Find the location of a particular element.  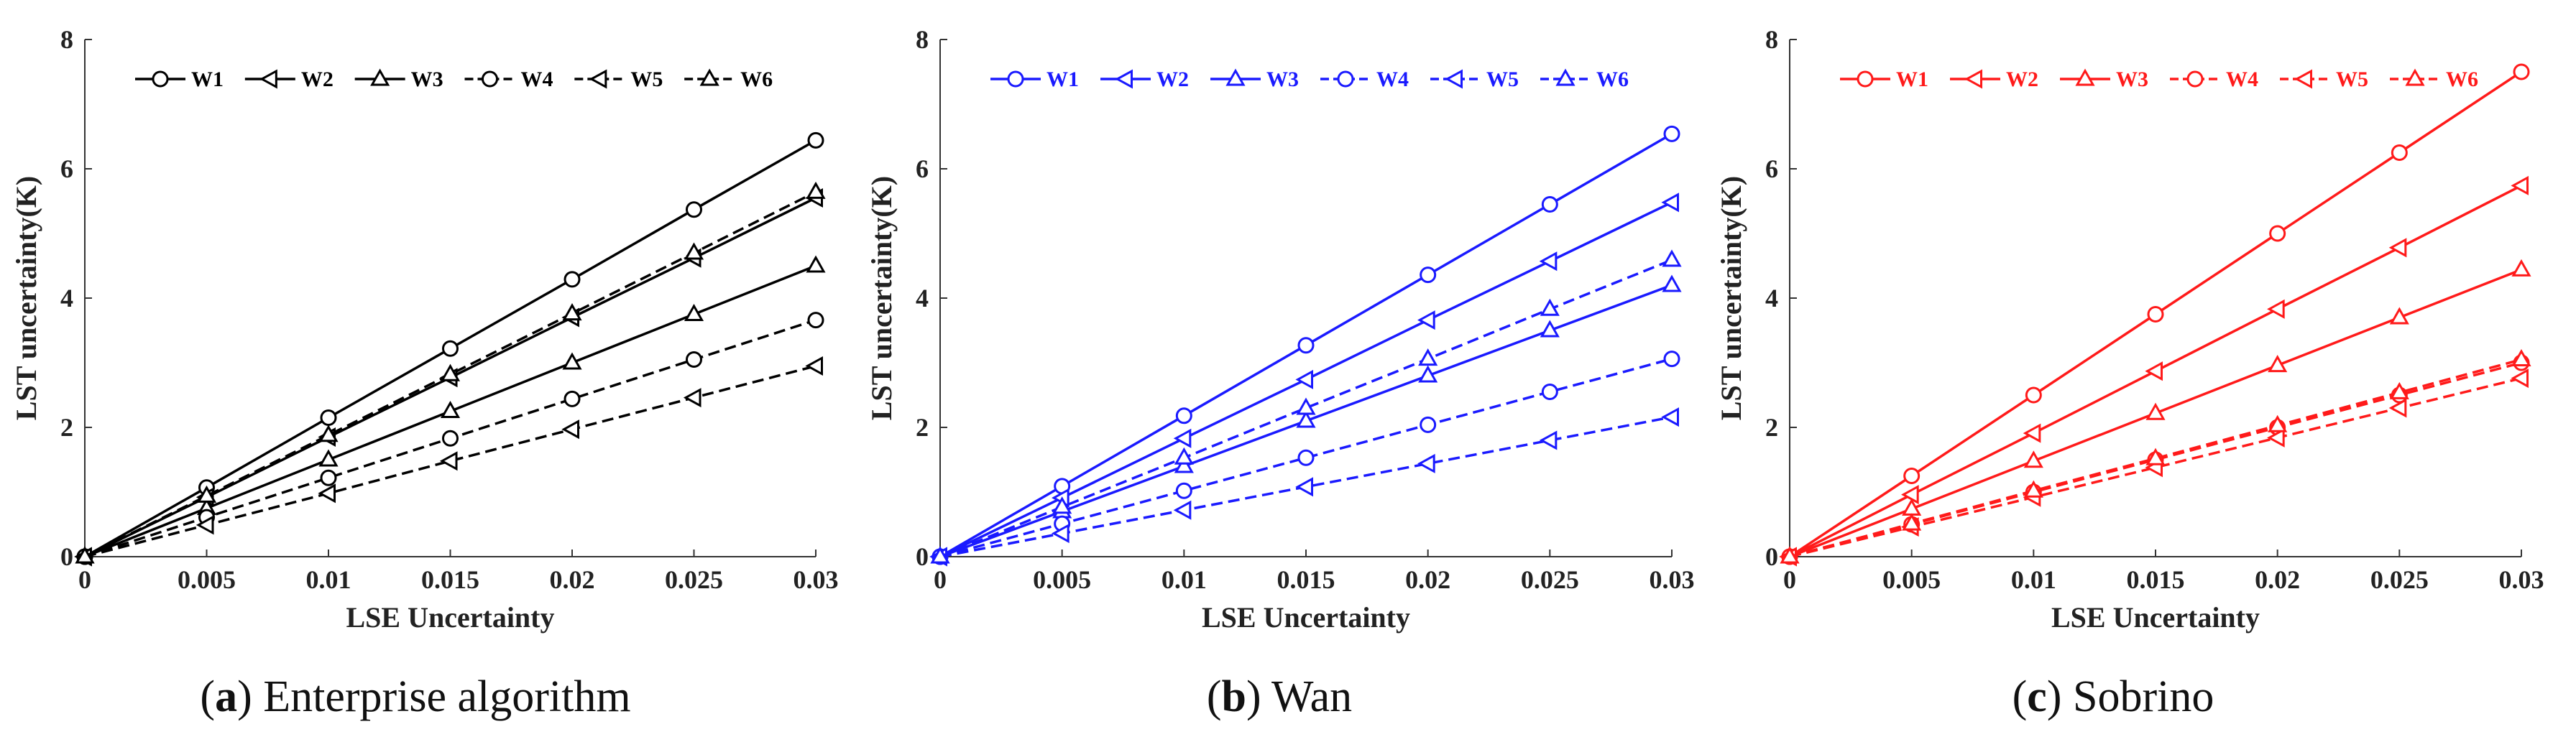

legend-label: W6 is located at coordinates (756, 79).